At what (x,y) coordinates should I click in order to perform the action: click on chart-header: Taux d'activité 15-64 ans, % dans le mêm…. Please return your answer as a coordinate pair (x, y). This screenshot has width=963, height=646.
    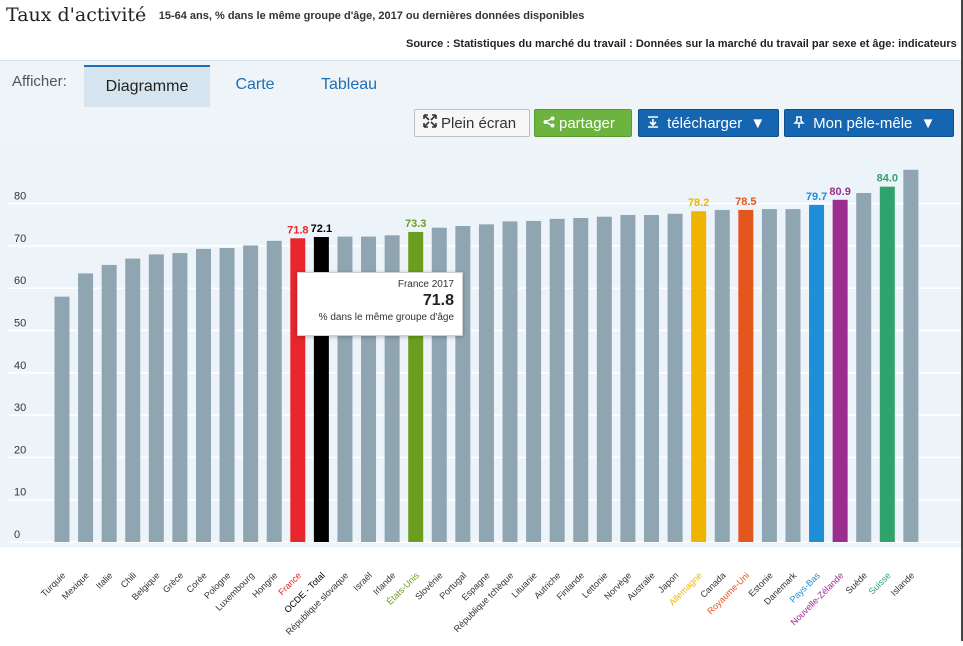
    Looking at the image, I should click on (295, 15).